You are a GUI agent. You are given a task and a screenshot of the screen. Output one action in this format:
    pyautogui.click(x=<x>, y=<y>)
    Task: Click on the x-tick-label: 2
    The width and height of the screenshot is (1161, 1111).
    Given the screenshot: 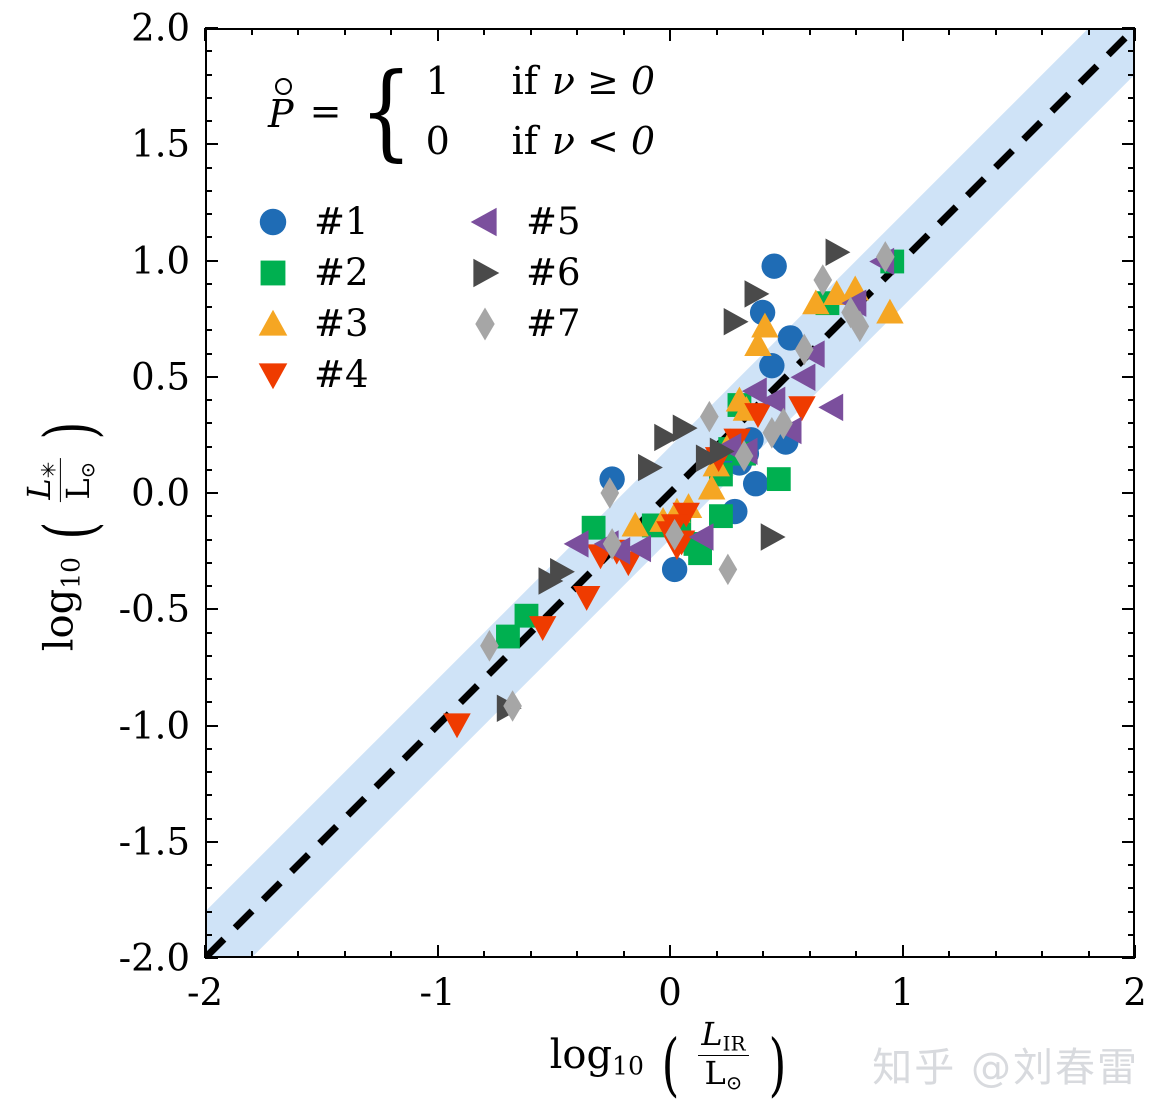 What is the action you would take?
    pyautogui.click(x=1135, y=992)
    